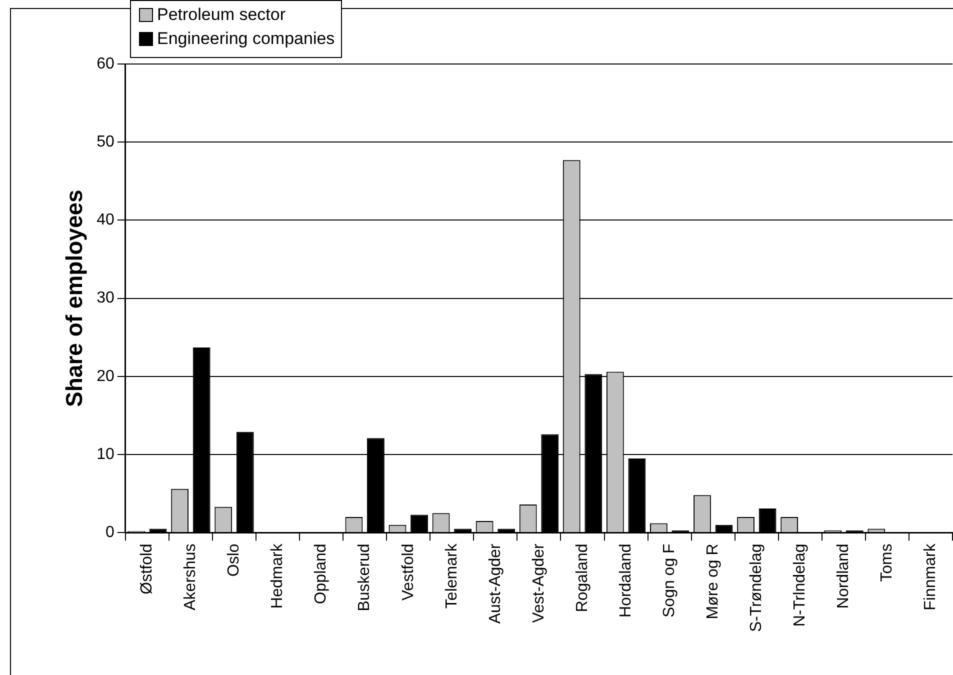  Describe the element at coordinates (843, 576) in the screenshot. I see `x-tick-label: Nordland` at that location.